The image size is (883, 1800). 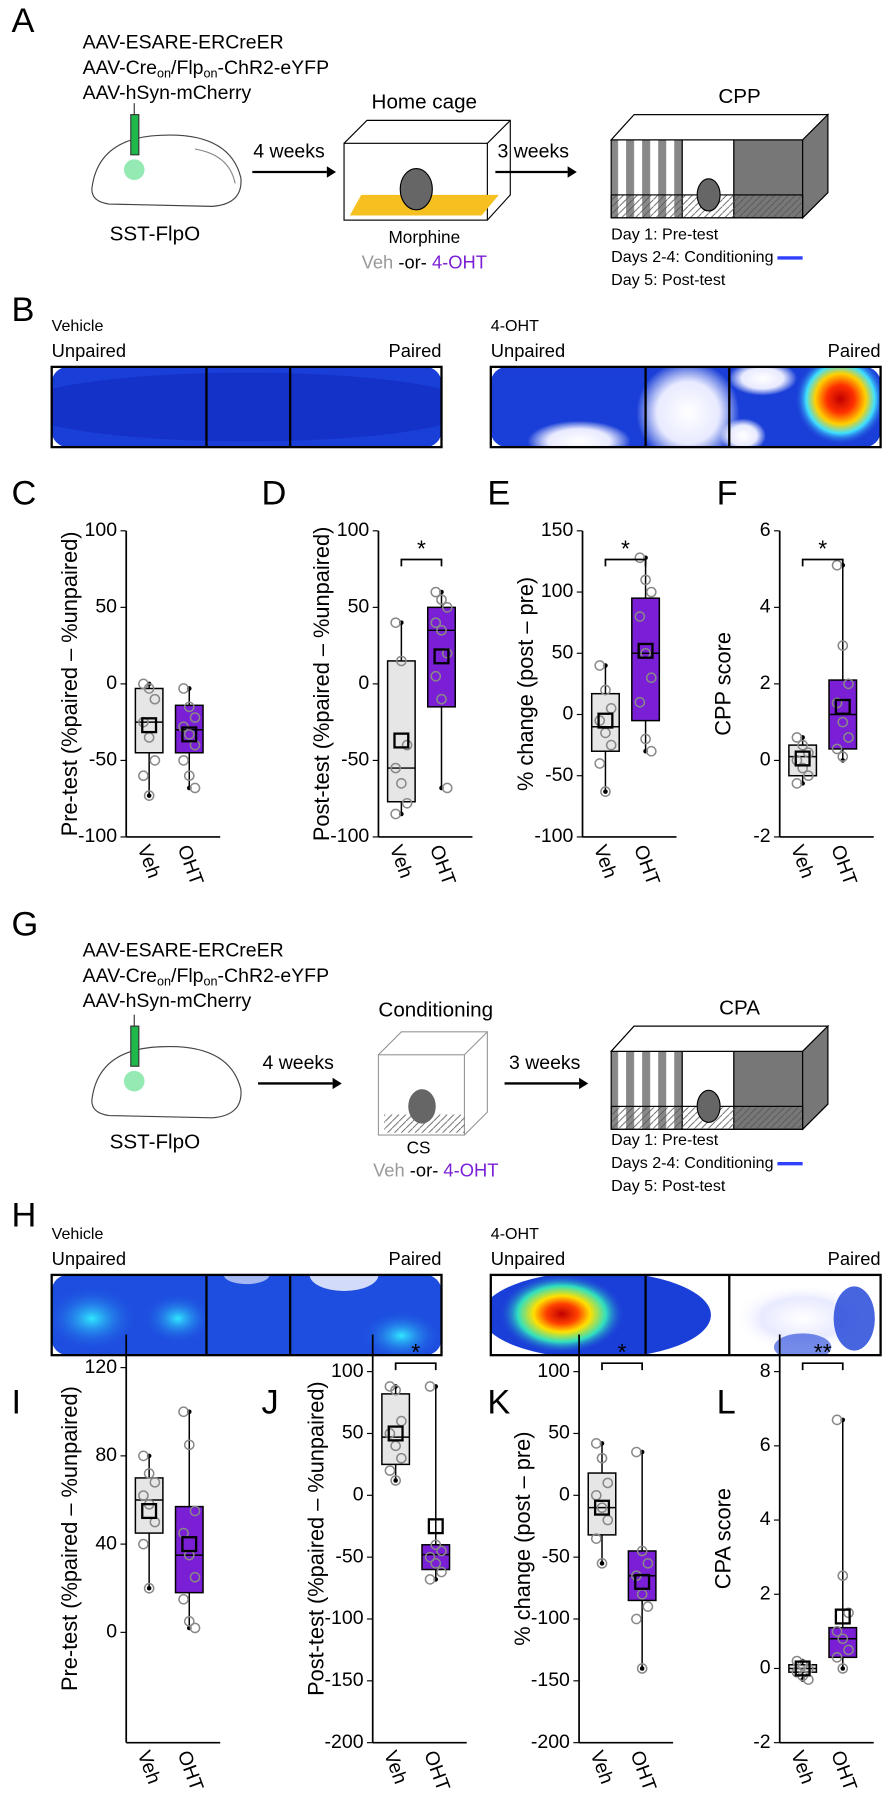 What do you see at coordinates (419, 1147) in the screenshot?
I see `stimulus-label: CS` at bounding box center [419, 1147].